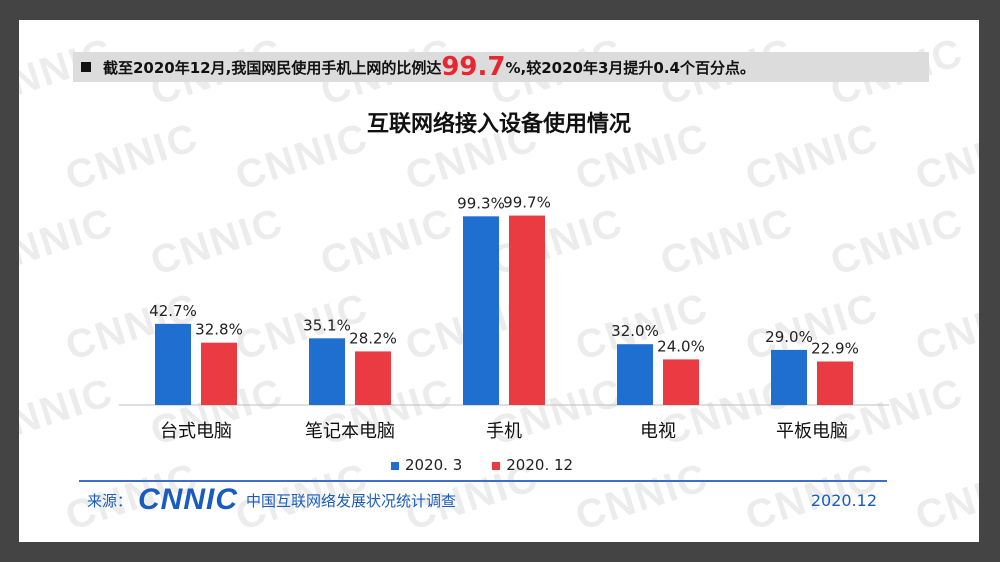 The image size is (1000, 562). Describe the element at coordinates (658, 431) in the screenshot. I see `category-label-3: 电视` at that location.